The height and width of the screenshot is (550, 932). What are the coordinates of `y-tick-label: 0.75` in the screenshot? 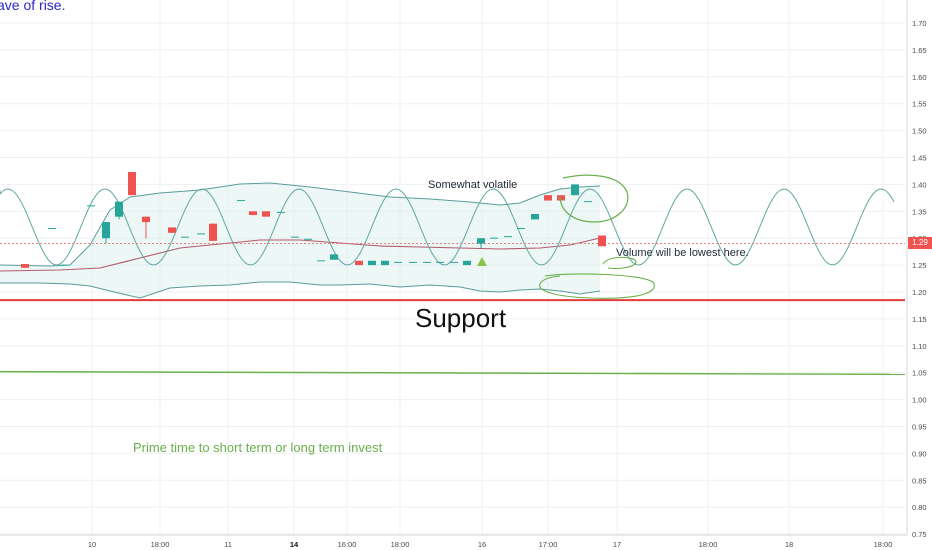 It's located at (919, 534).